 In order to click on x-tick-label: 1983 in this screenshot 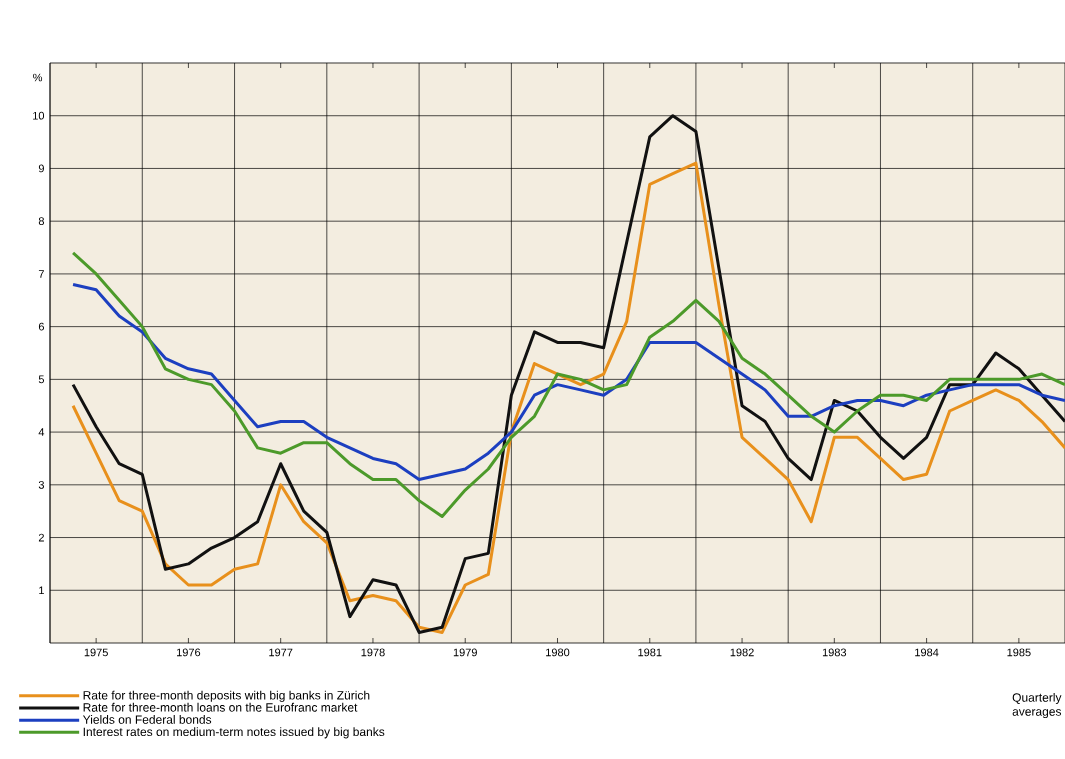, I will do `click(834, 652)`.